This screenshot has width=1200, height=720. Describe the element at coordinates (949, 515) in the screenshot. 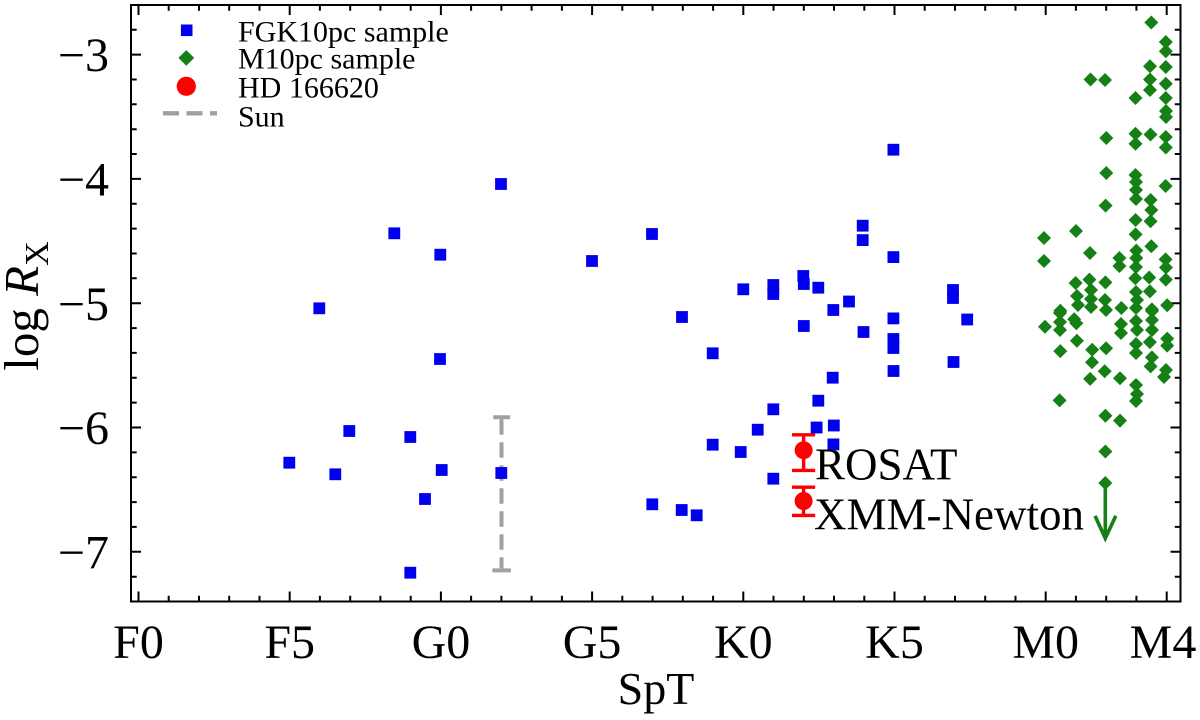

I see `svg-text: XMM-Newton` at that location.